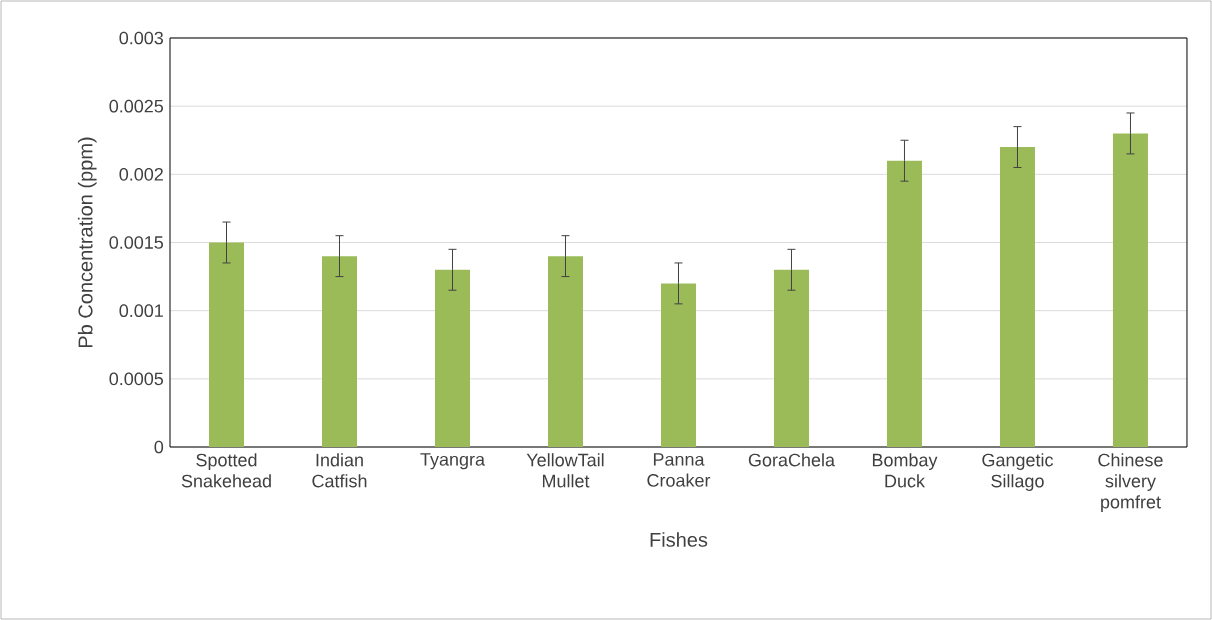  I want to click on y-tick-label: 0.002, so click(141, 174).